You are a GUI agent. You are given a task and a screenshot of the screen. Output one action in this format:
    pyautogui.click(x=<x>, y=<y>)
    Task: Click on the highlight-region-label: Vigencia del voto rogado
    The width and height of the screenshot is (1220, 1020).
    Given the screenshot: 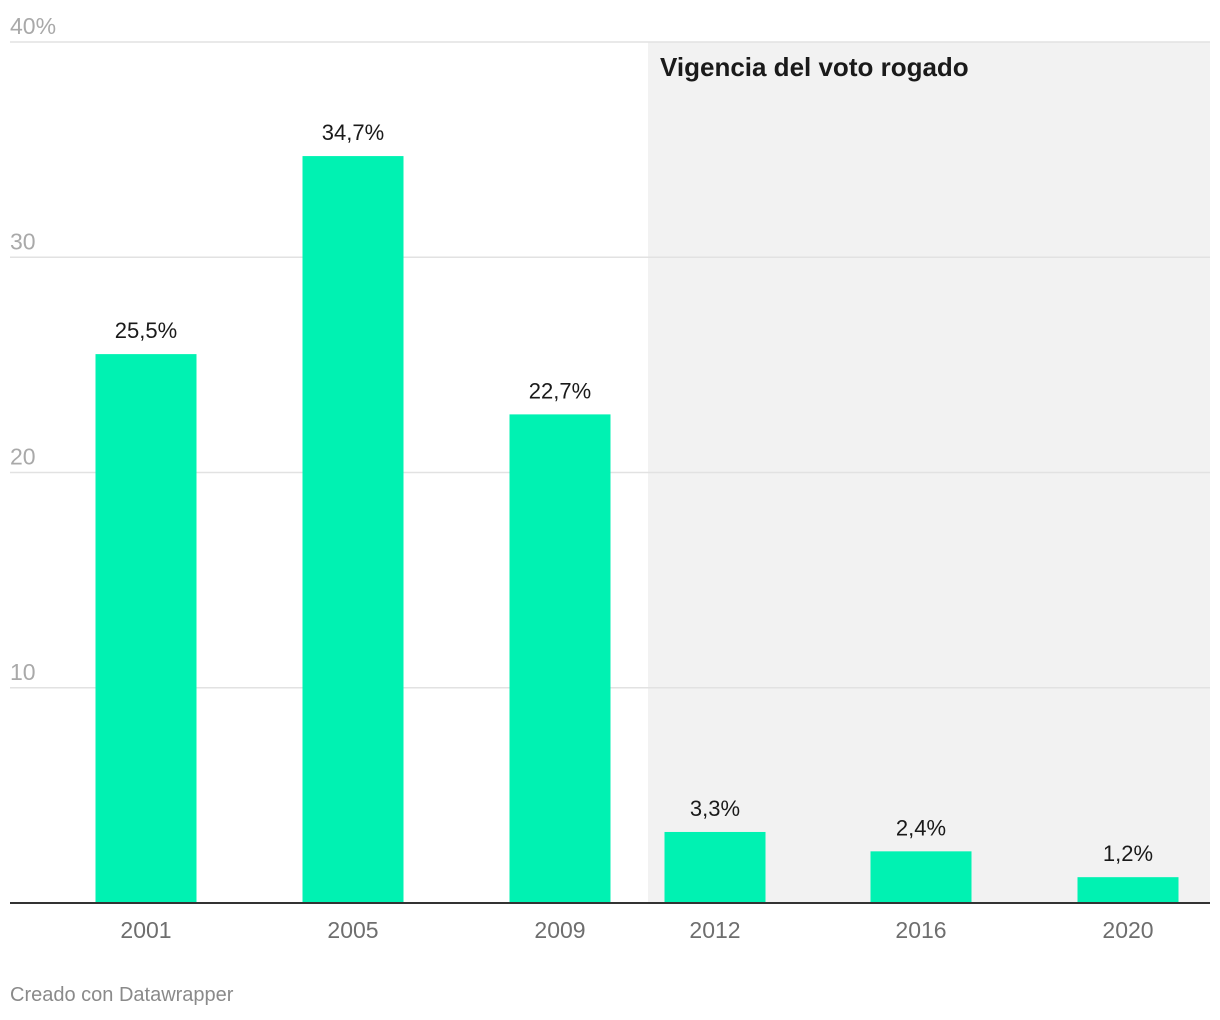 What is the action you would take?
    pyautogui.click(x=814, y=67)
    